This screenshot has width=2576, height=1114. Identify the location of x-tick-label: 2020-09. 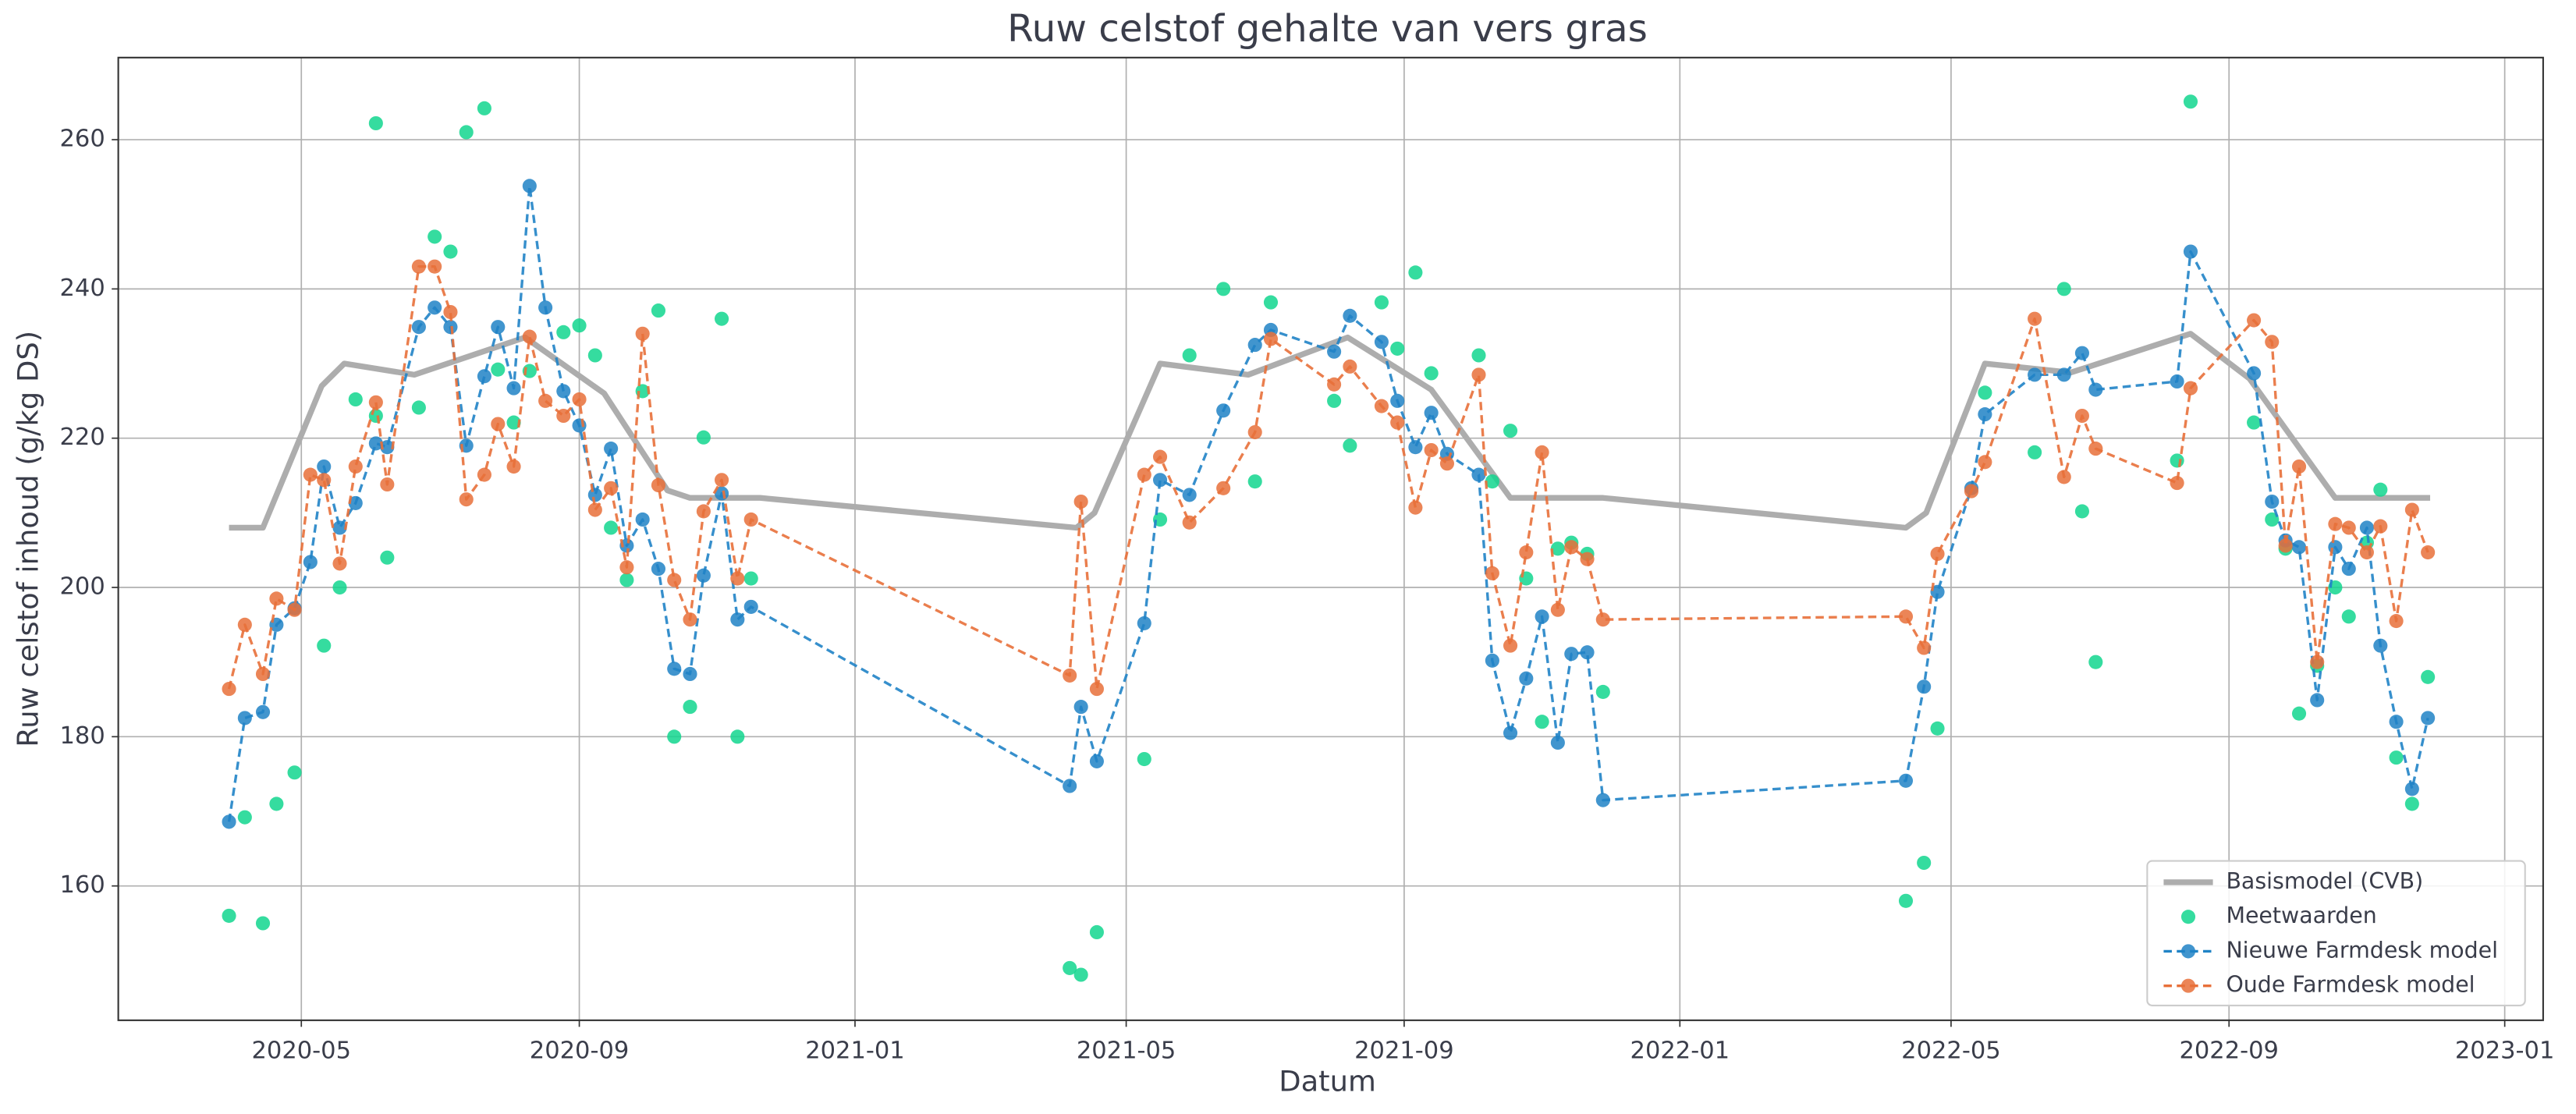
(580, 1050).